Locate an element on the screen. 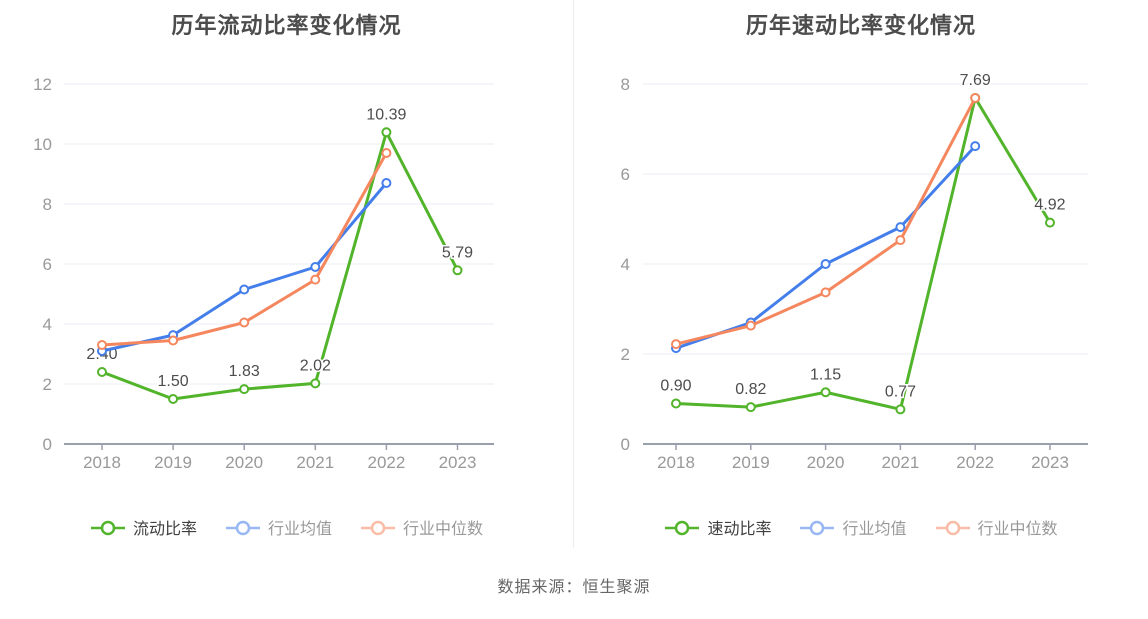 The height and width of the screenshot is (619, 1148). chart-legend: 速动比率 行业均值 行业中位数 is located at coordinates (861, 530).